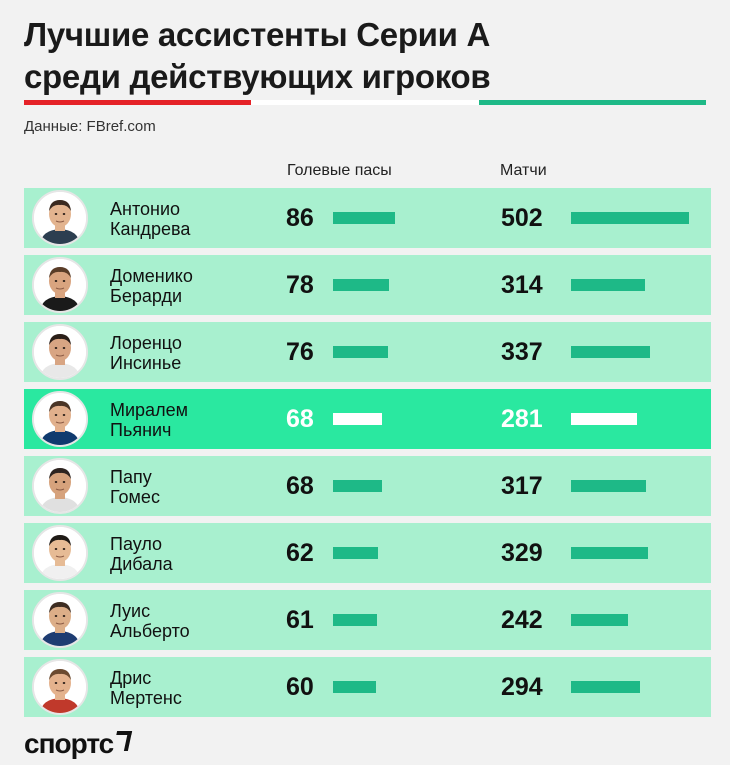  Describe the element at coordinates (150, 631) in the screenshot. I see `player-last-name: Альберто` at that location.